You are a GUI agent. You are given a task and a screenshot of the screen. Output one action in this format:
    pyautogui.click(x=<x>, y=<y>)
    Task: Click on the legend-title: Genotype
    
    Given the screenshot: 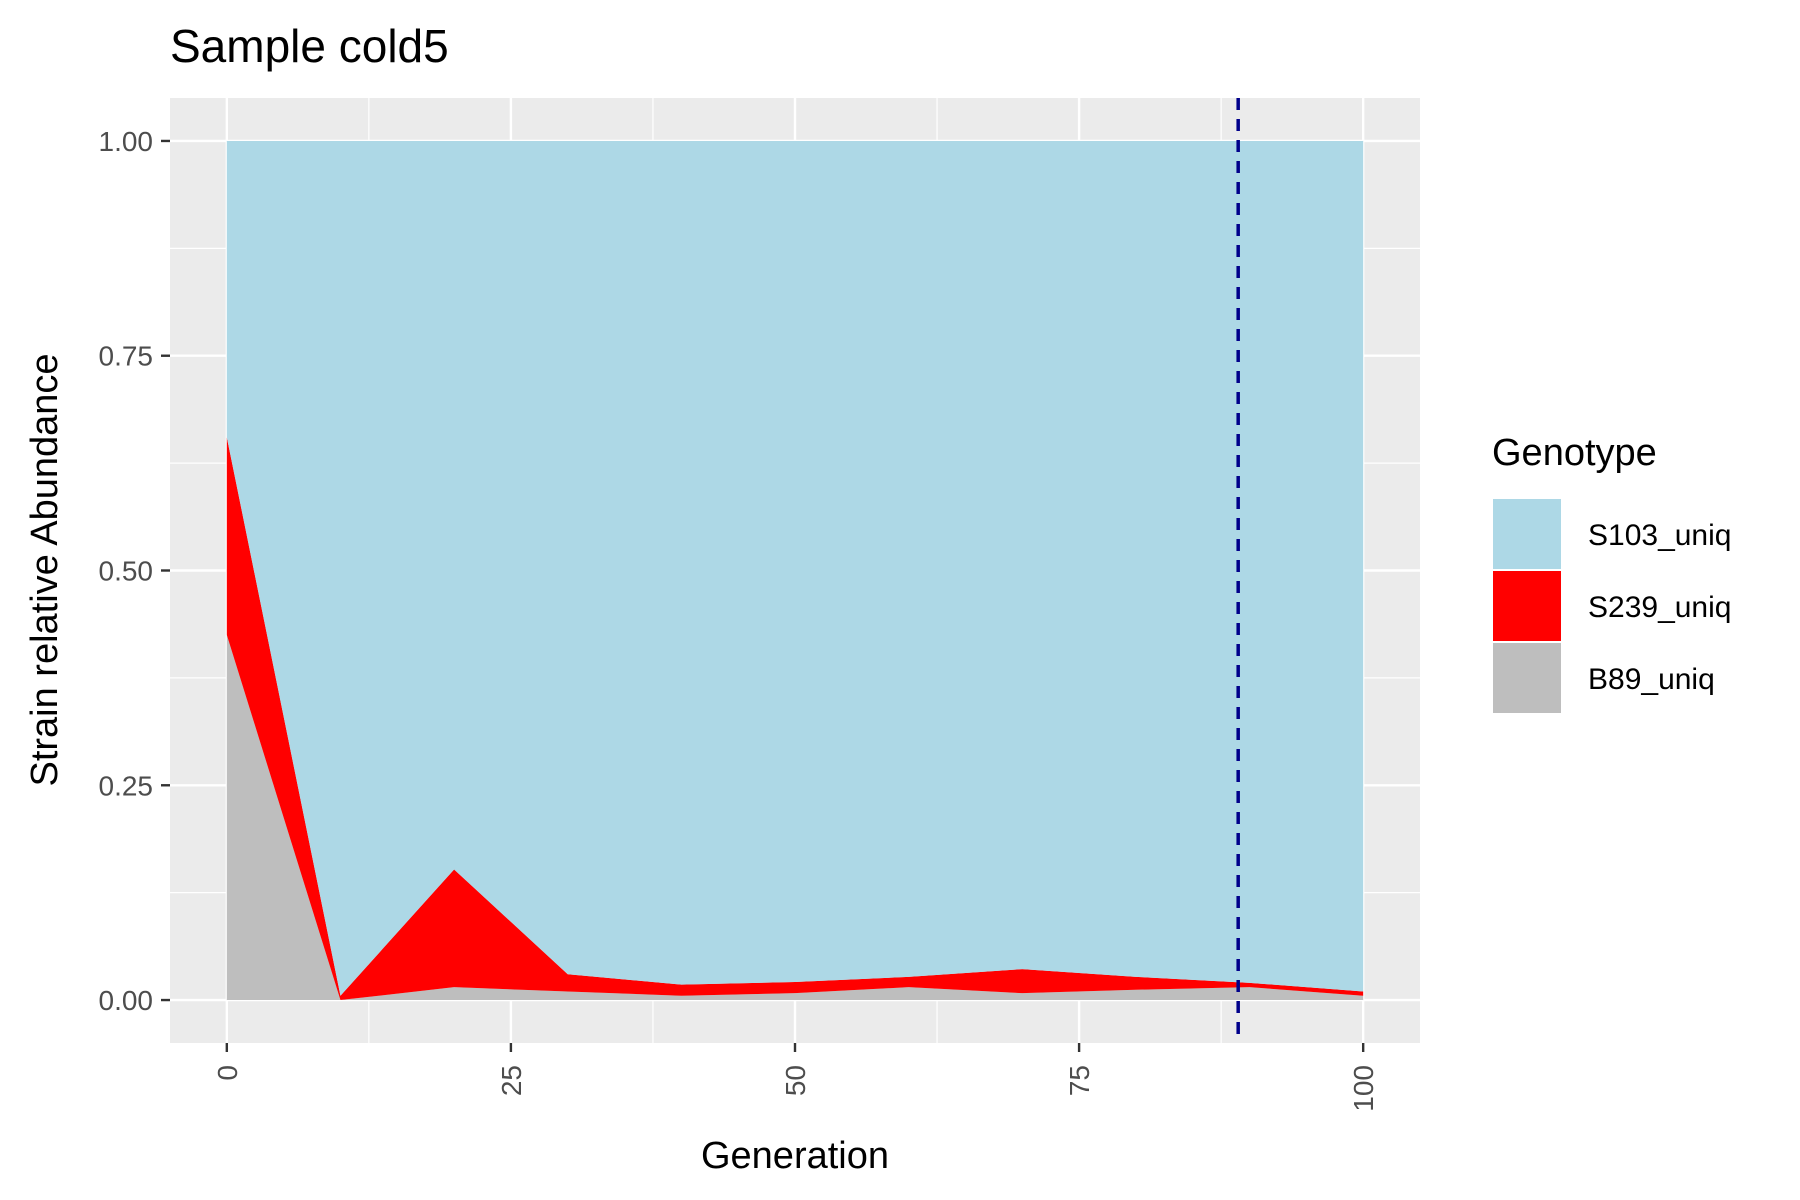 What is the action you would take?
    pyautogui.click(x=1574, y=453)
    